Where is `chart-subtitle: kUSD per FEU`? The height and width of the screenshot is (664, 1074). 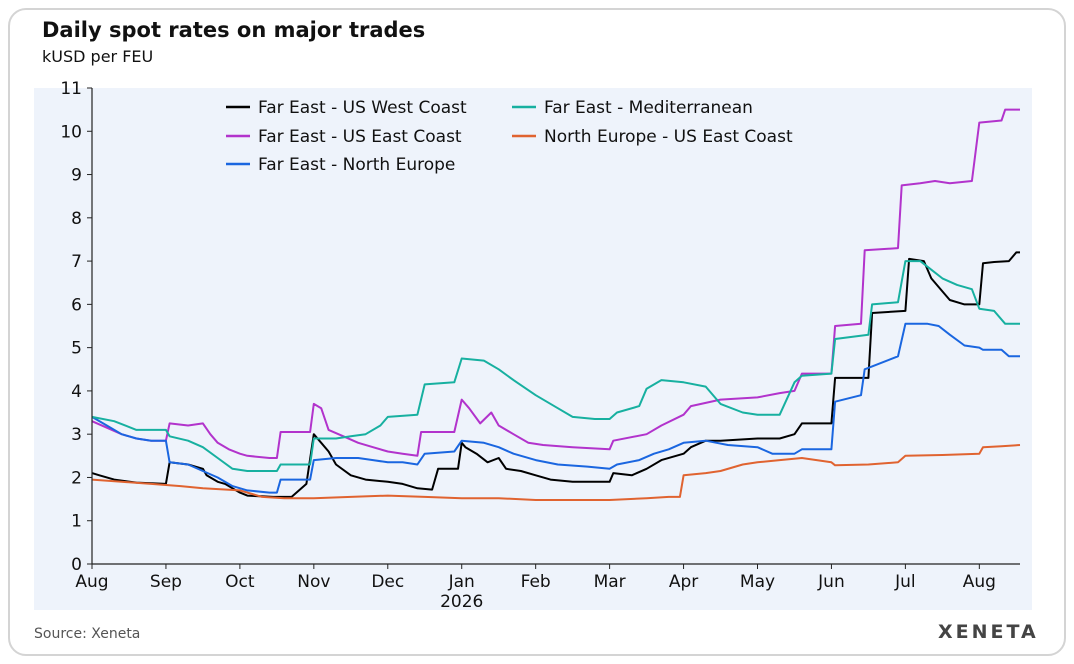 chart-subtitle: kUSD per FEU is located at coordinates (98, 56).